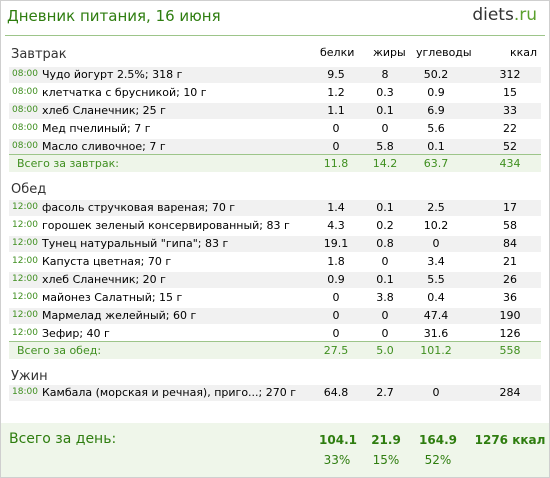 The height and width of the screenshot is (478, 550). Describe the element at coordinates (112, 74) in the screenshot. I see `food-name: Чудо йогурт 2.5%; 318 г` at that location.